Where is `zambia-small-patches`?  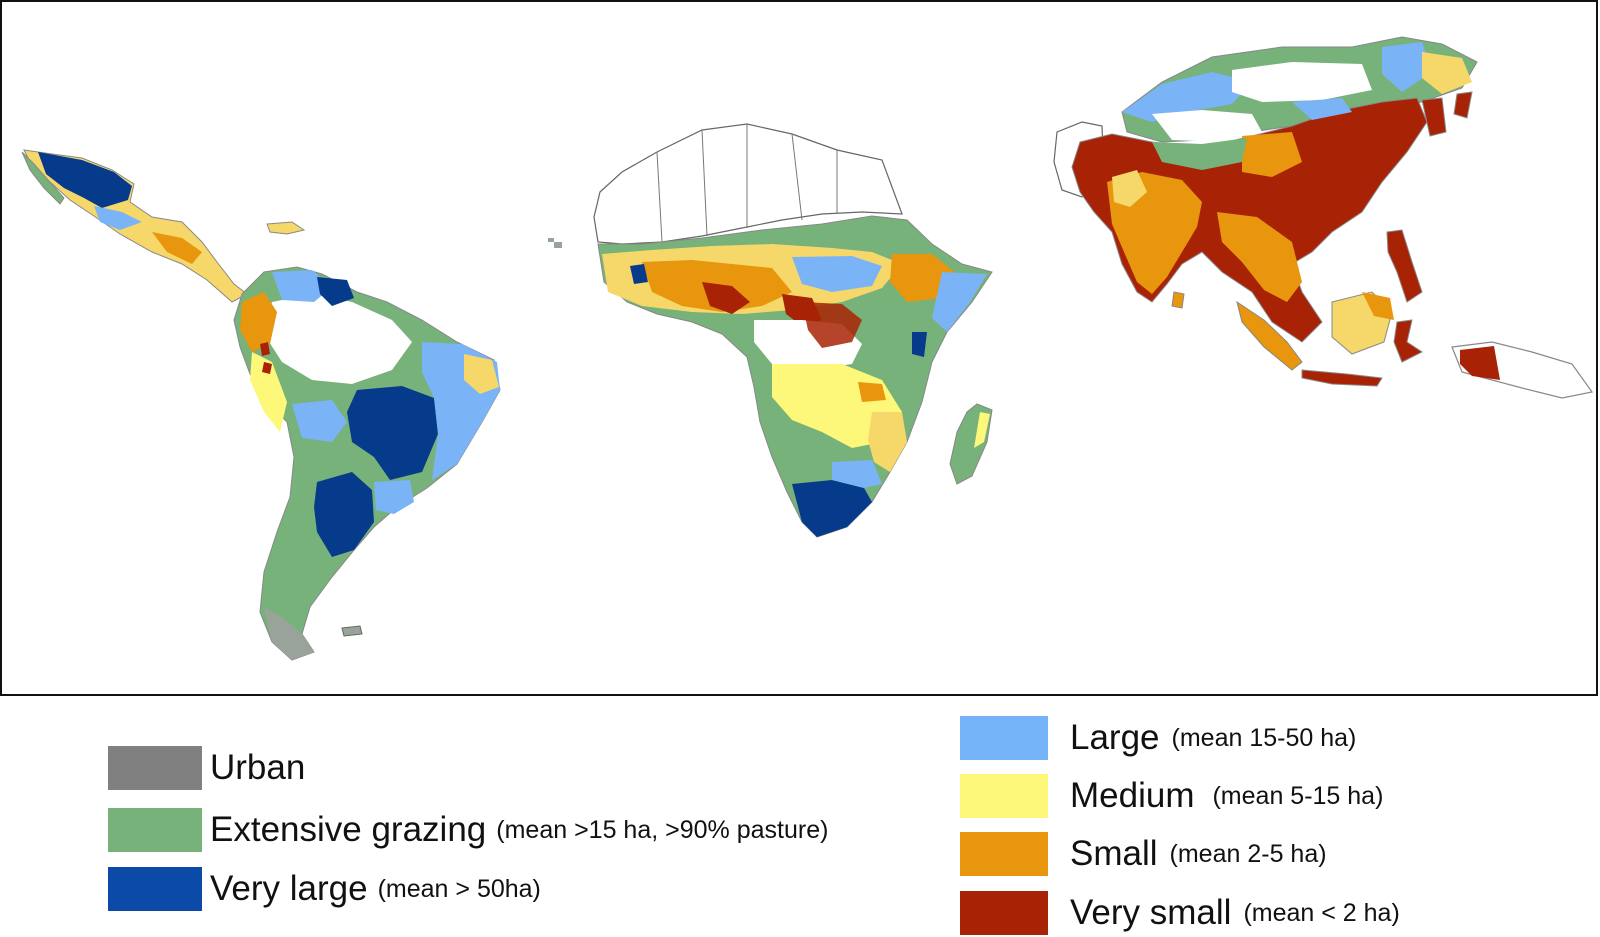 zambia-small-patches is located at coordinates (872, 392).